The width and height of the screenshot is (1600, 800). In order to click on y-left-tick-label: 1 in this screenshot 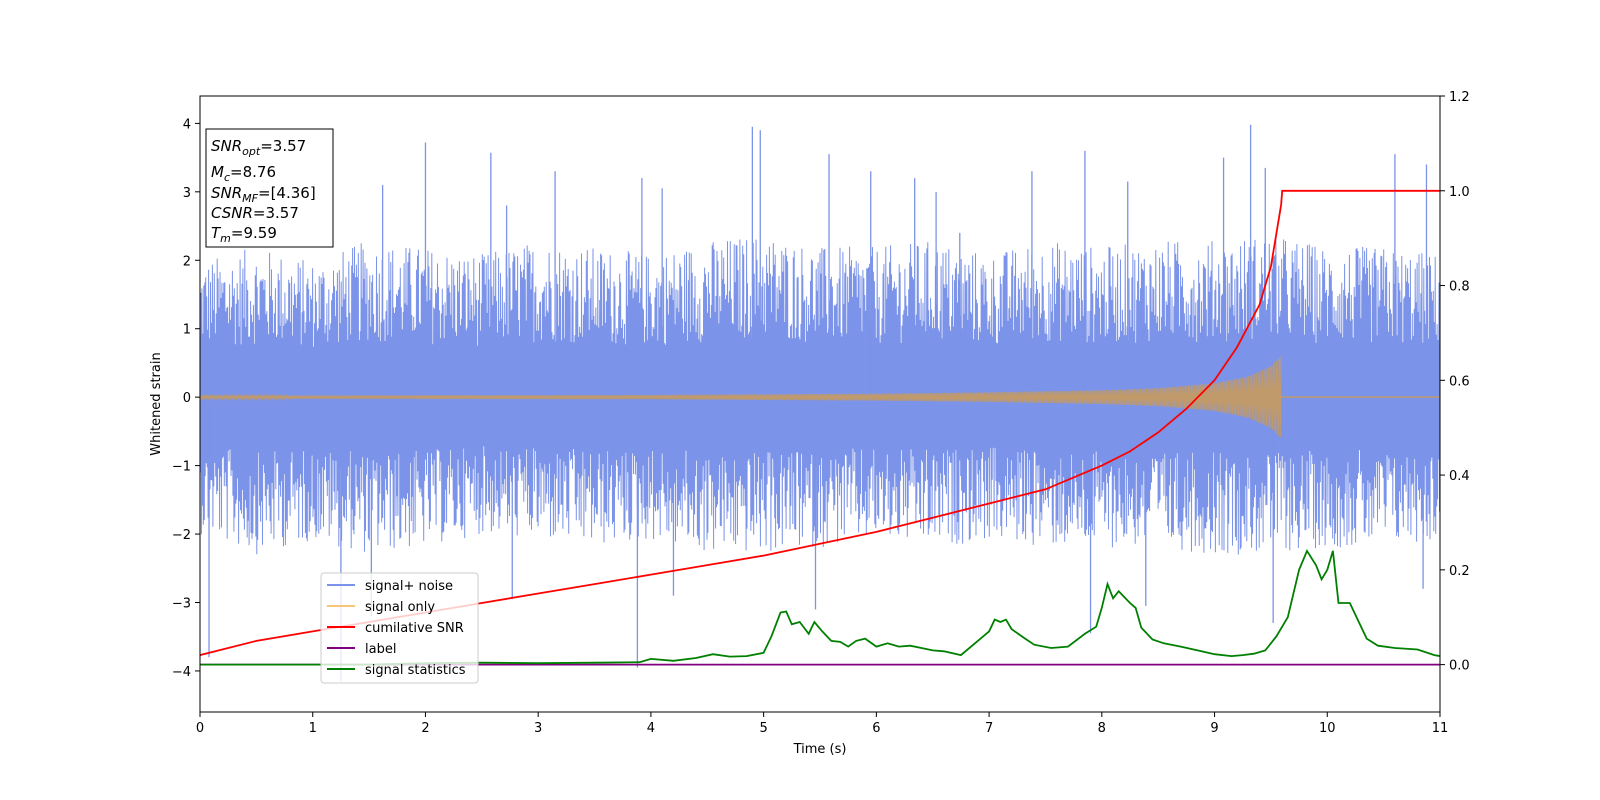, I will do `click(187, 330)`.